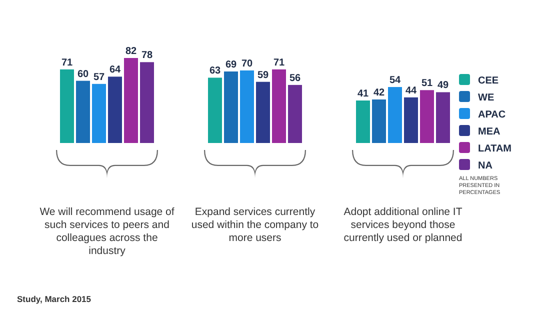 The image size is (550, 321). I want to click on data-label: 60, so click(83, 74).